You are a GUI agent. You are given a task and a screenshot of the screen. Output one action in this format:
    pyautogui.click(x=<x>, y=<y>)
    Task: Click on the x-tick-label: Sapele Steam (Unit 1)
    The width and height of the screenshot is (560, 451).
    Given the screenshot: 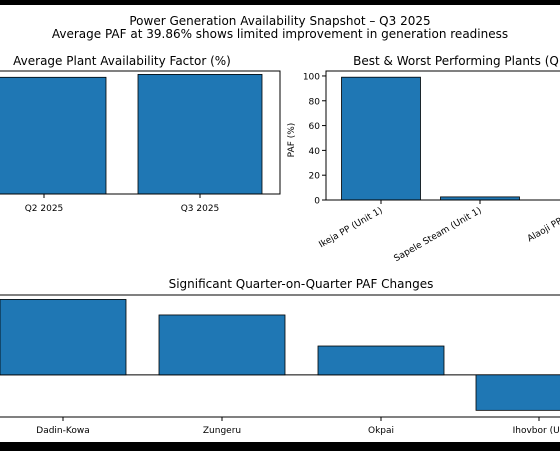 What is the action you would take?
    pyautogui.click(x=438, y=235)
    